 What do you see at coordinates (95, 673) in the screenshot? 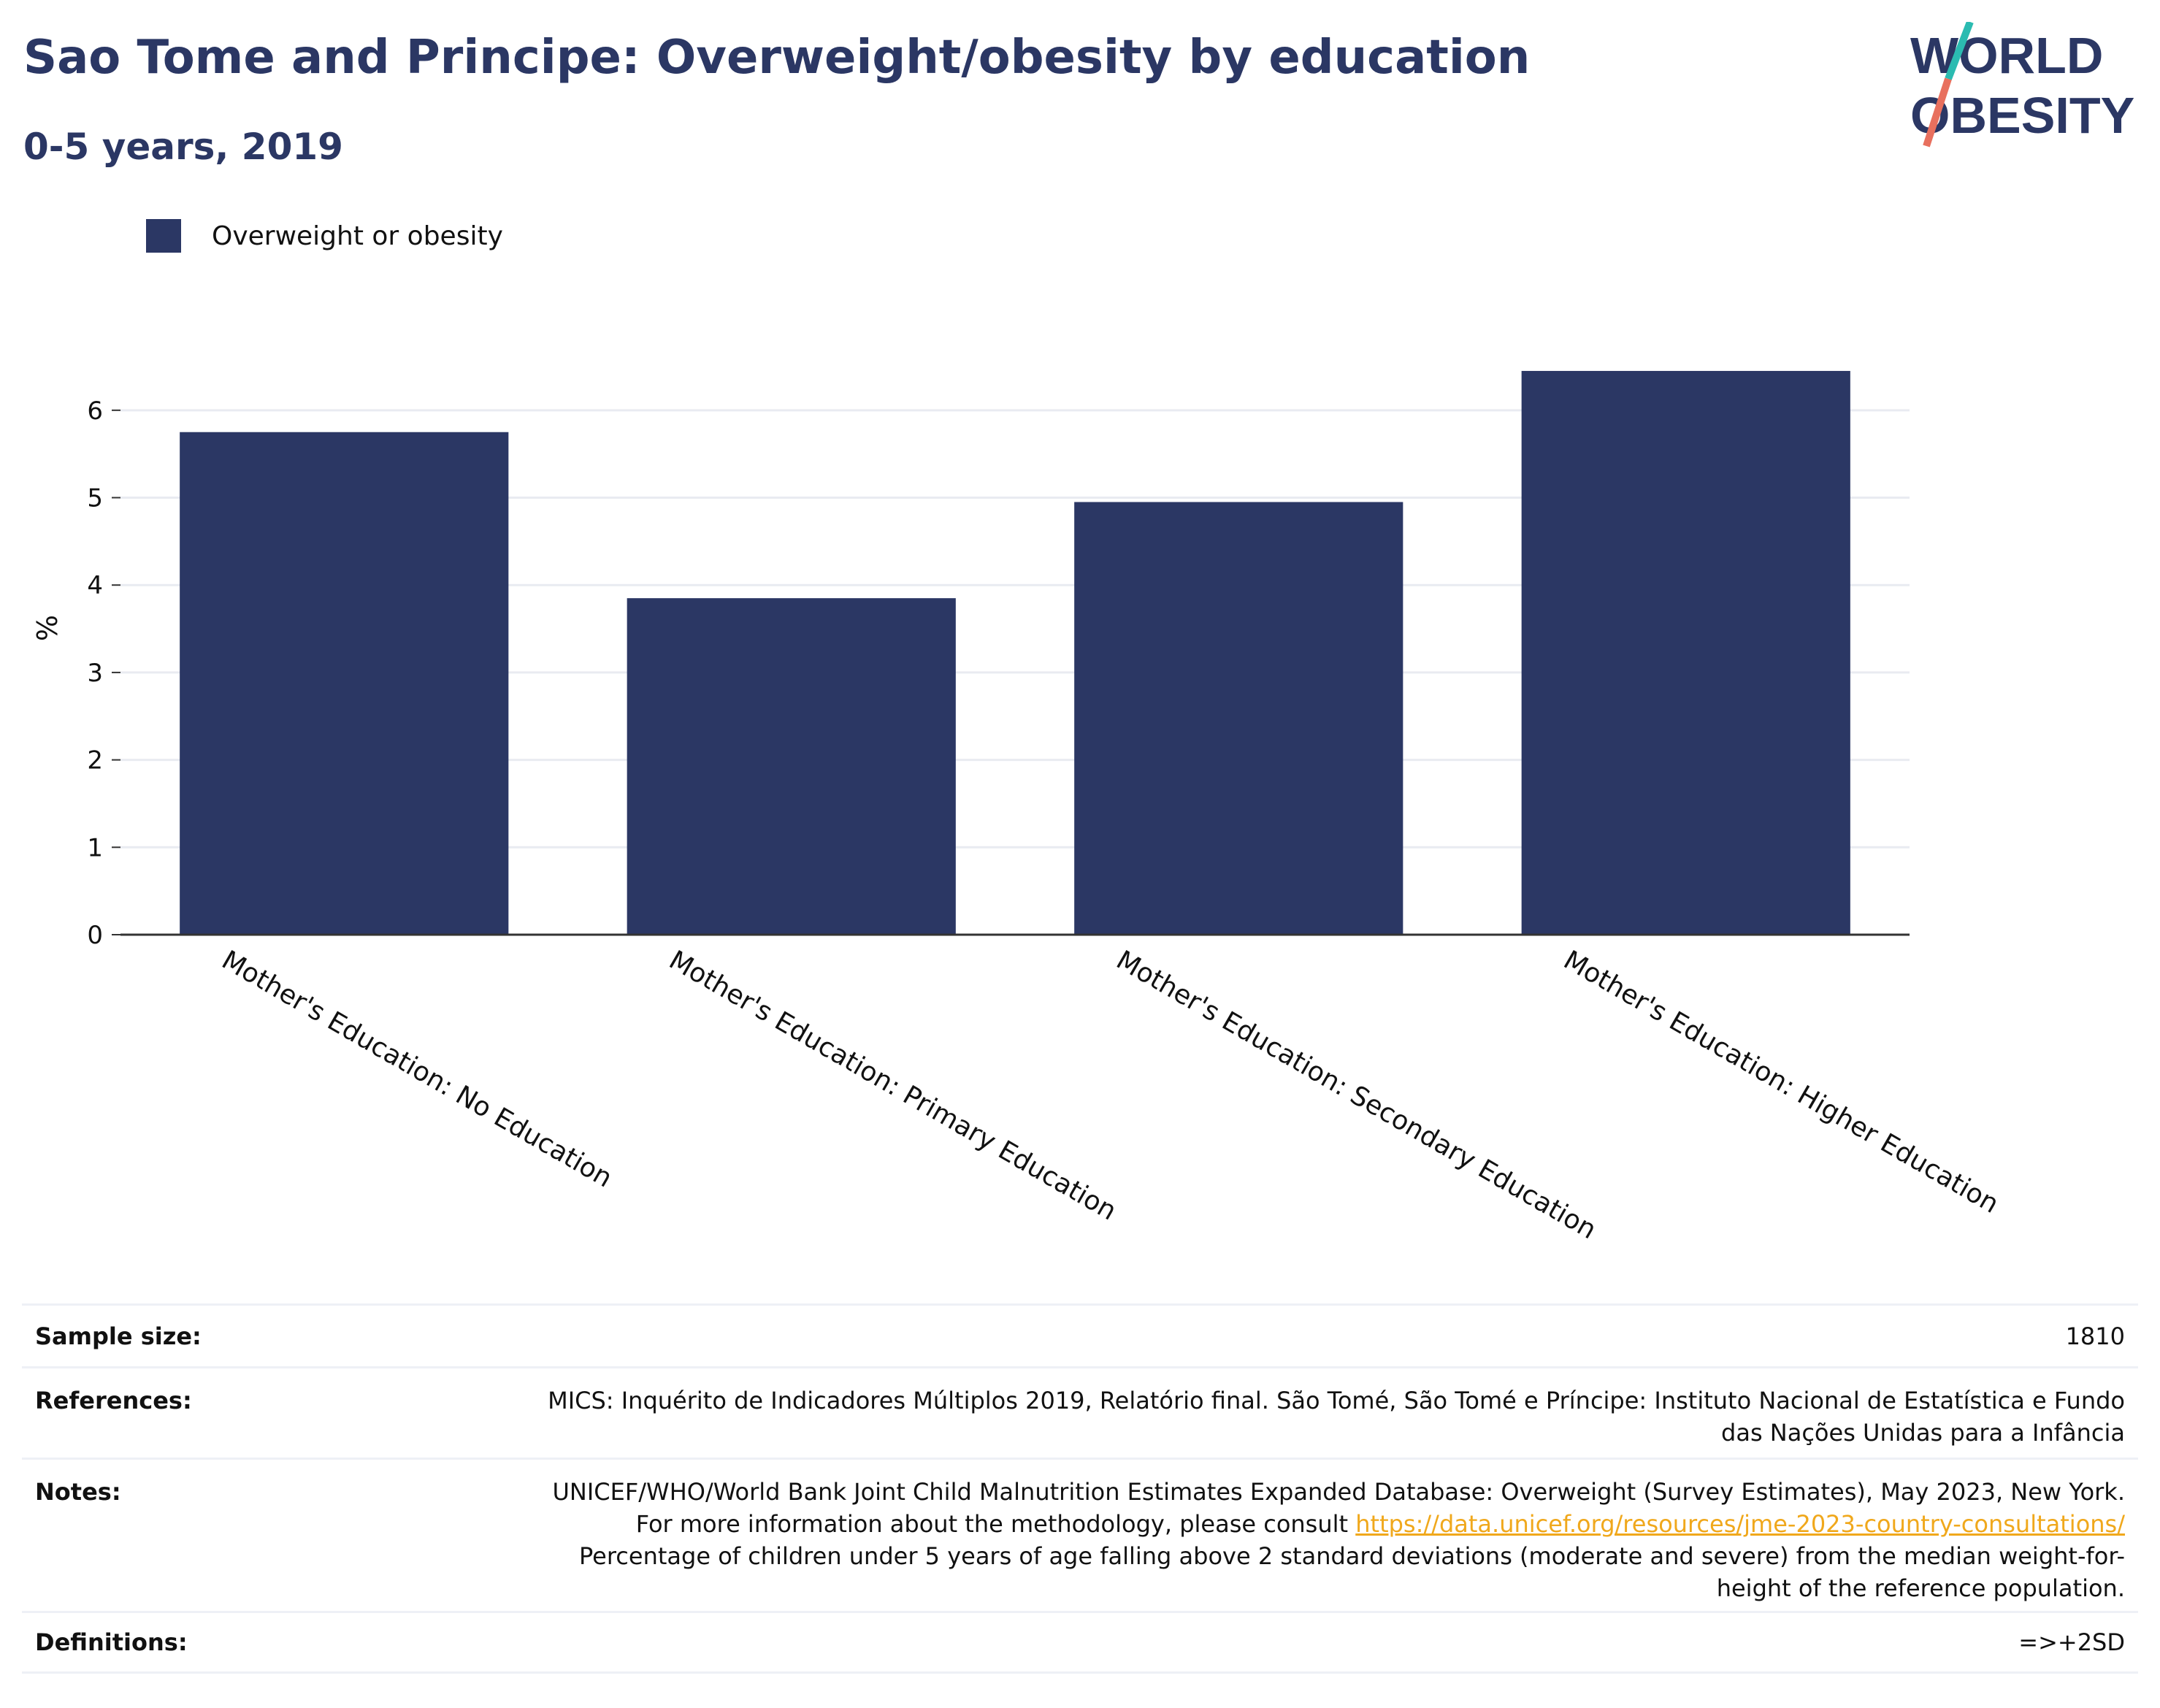
I see `y-tick-label: 3` at bounding box center [95, 673].